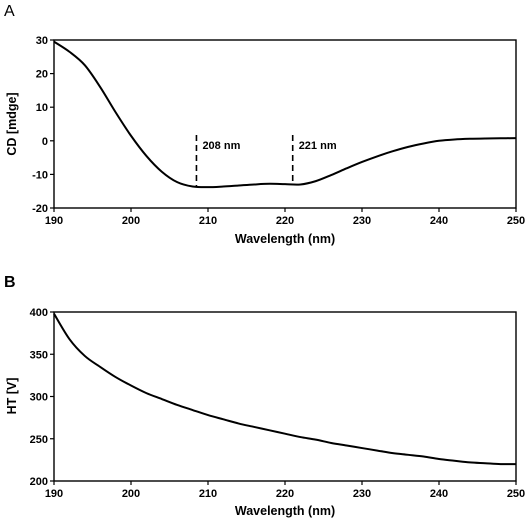 The width and height of the screenshot is (530, 520). I want to click on panel-b-x-ticks: 190 200 210 220 230 240 250, so click(285, 490).